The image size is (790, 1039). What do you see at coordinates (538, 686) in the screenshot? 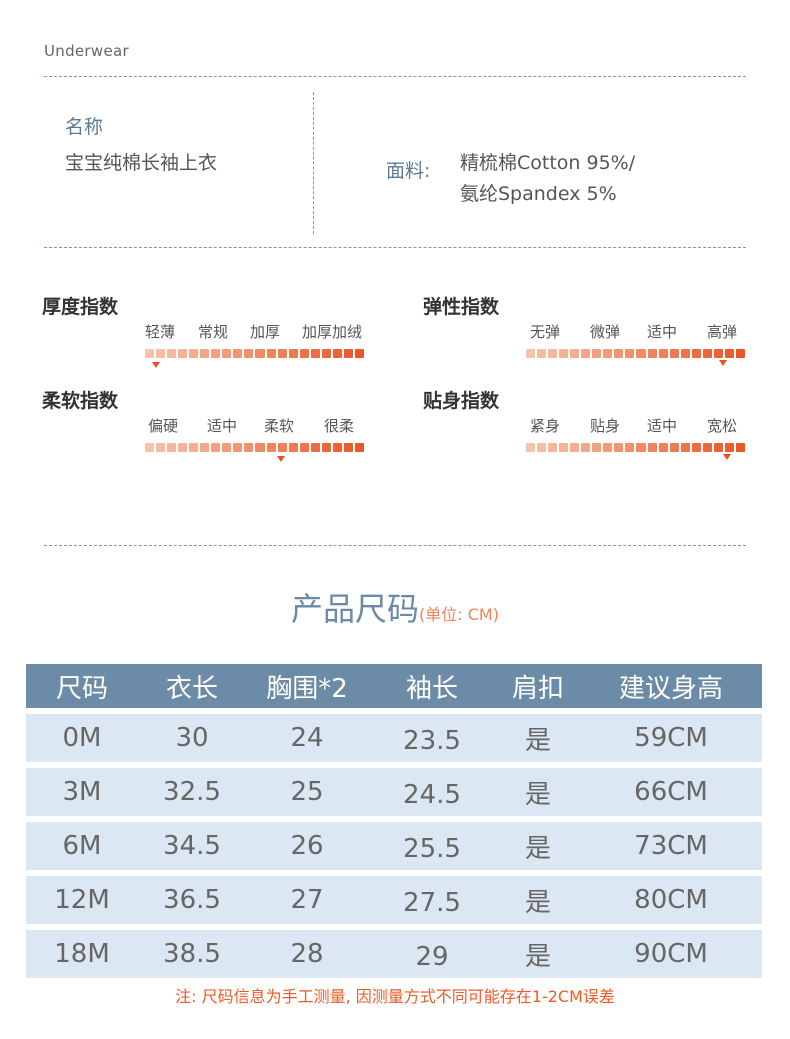
I see `header-shoulder-button: 肩扣` at bounding box center [538, 686].